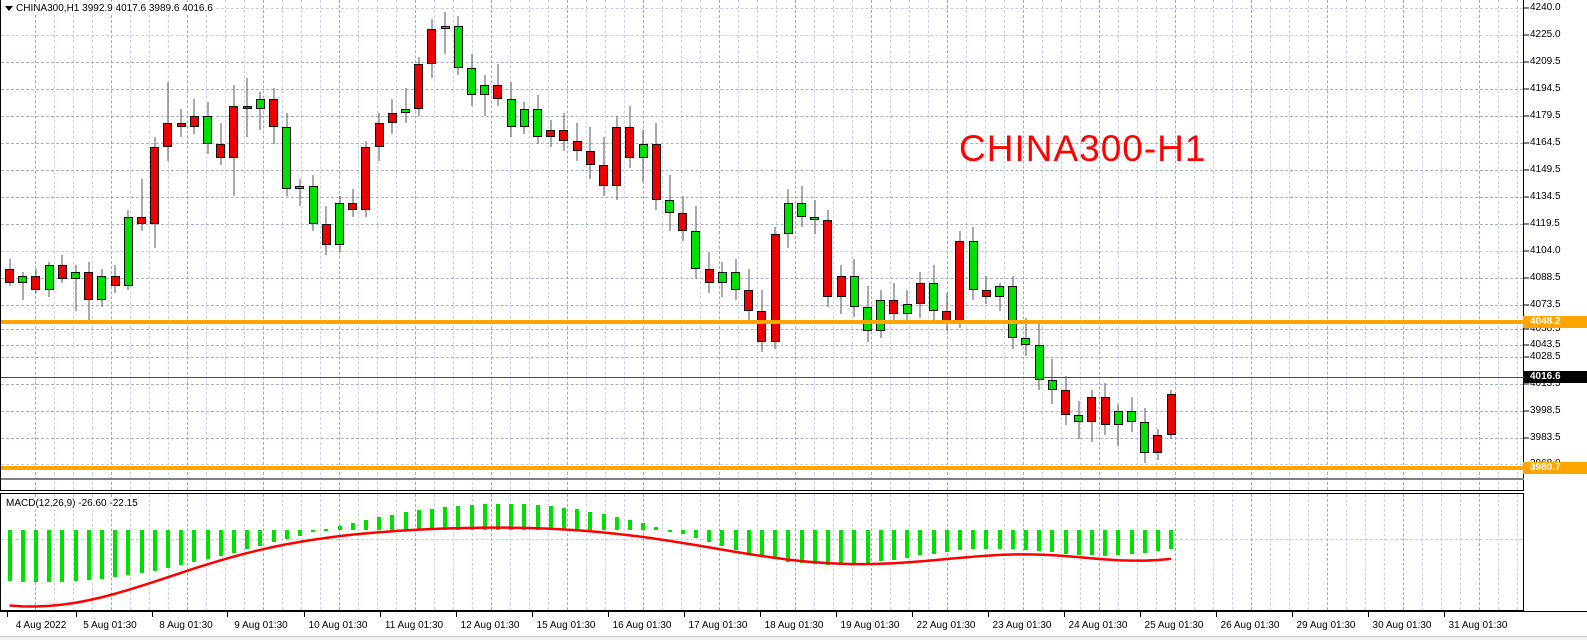 This screenshot has width=1587, height=640. Describe the element at coordinates (1545, 142) in the screenshot. I see `price-axis-label: 4164.5` at that location.